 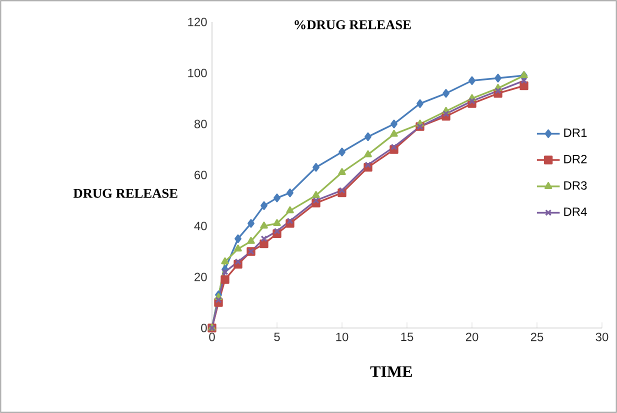 I want to click on y-tick-label: 120, so click(x=197, y=22).